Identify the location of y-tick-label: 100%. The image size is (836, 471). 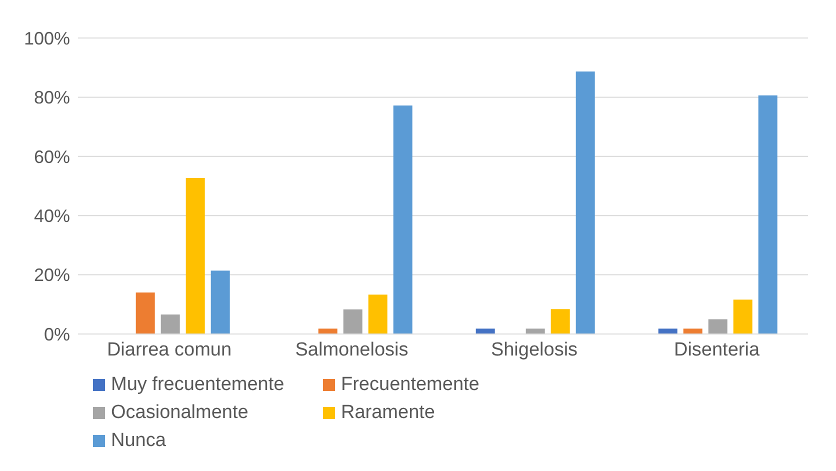
(47, 38).